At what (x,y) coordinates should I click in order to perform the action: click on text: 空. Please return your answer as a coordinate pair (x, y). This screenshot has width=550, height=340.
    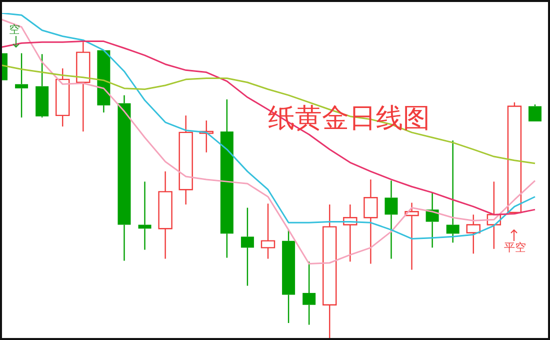
    Looking at the image, I should click on (14, 29).